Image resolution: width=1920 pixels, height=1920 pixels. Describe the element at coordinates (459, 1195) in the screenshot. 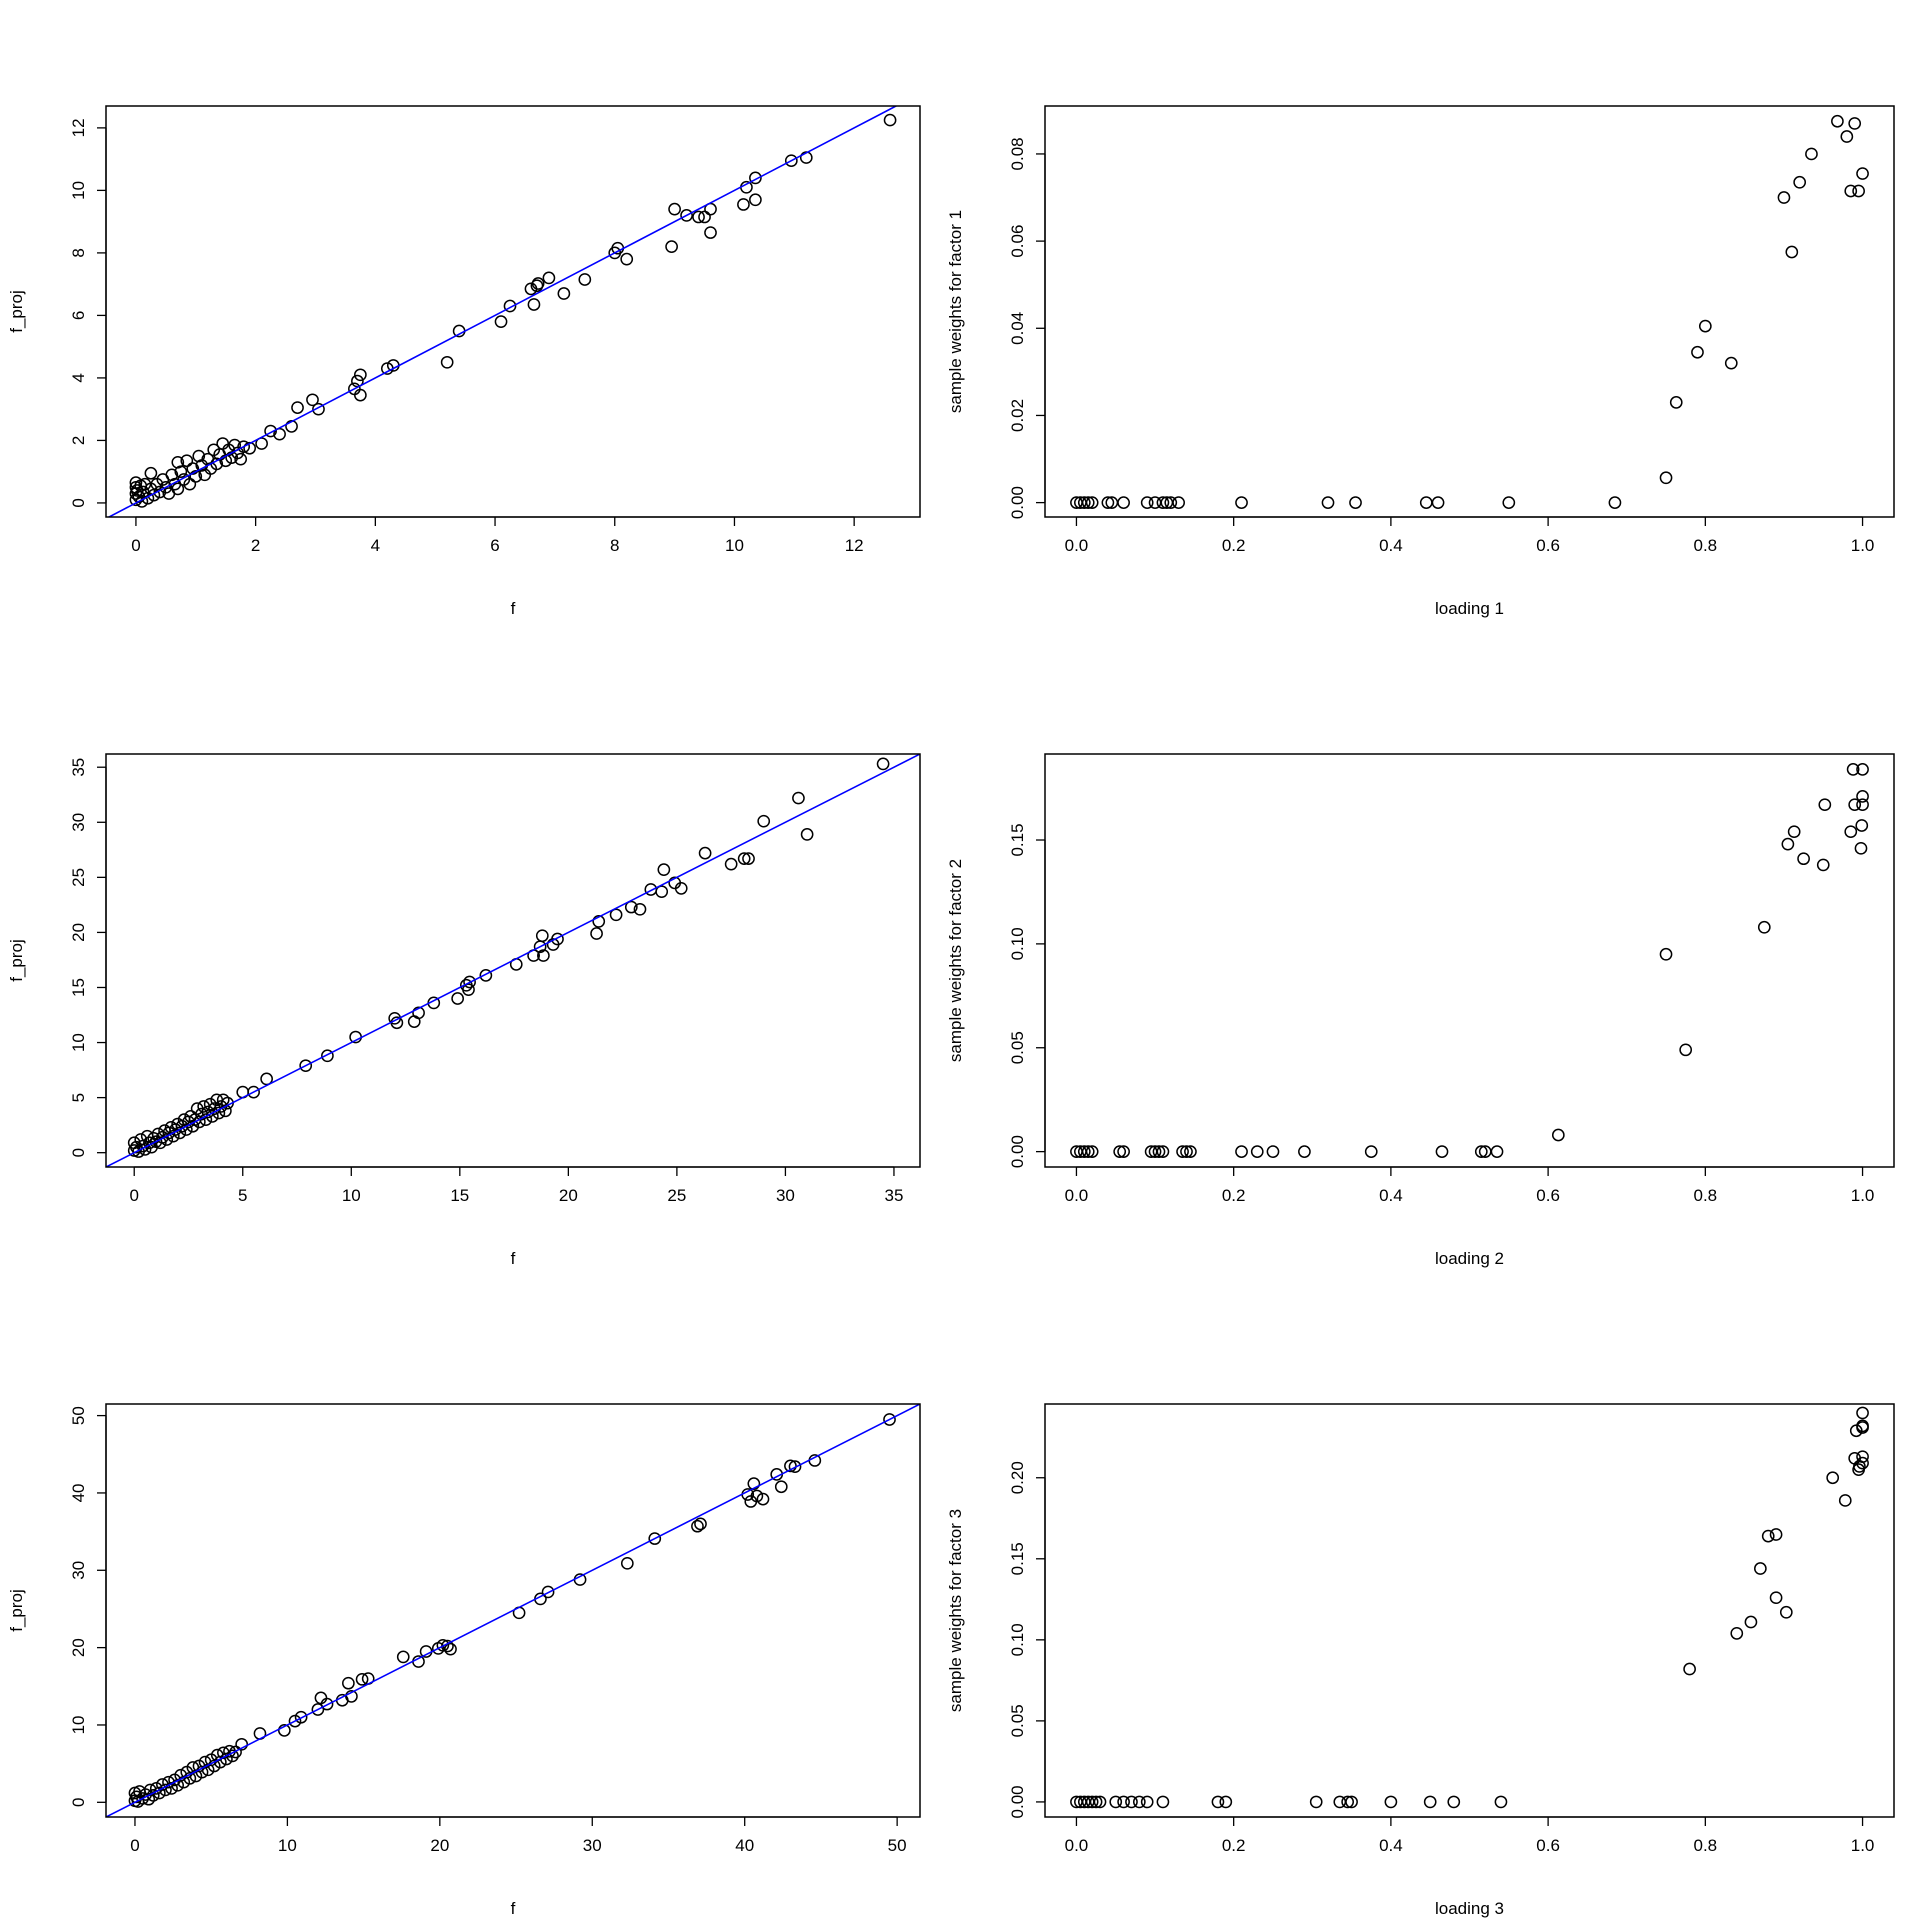

I see `x-tick-label: 15` at that location.